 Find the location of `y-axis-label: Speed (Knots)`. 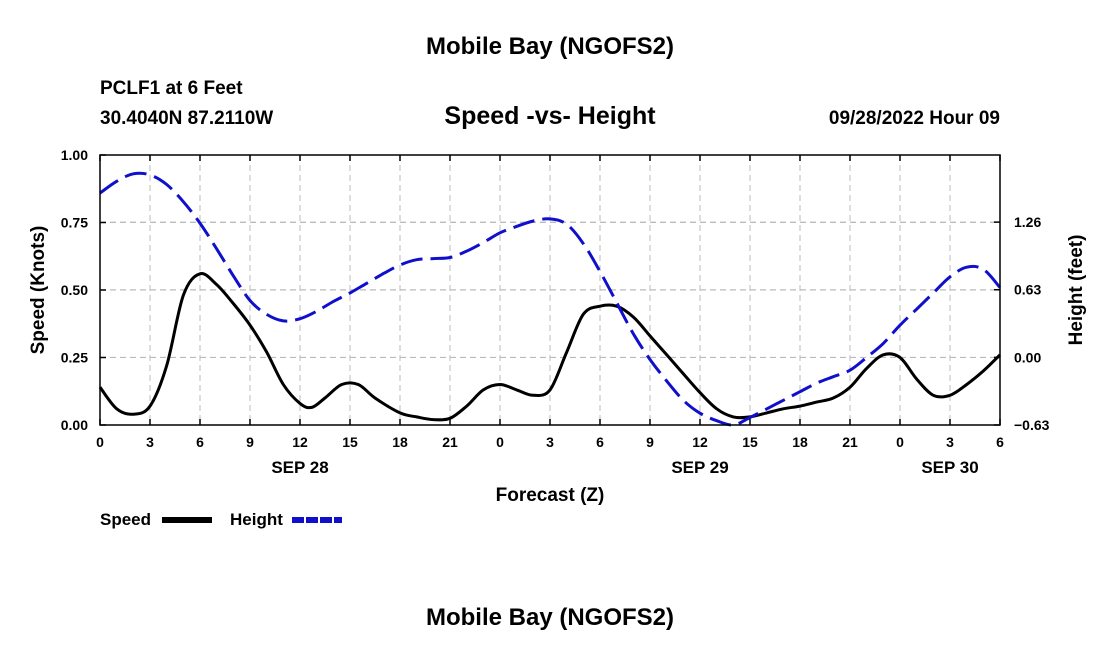

y-axis-label: Speed (Knots) is located at coordinates (38, 290).